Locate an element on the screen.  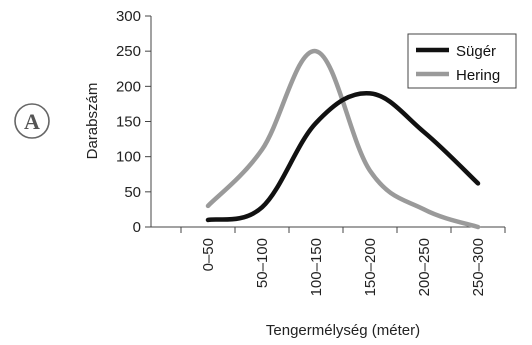
x-axis-ticks: 0–50 50–100 100–150 150–200 200–250 250–300 is located at coordinates (343, 261).